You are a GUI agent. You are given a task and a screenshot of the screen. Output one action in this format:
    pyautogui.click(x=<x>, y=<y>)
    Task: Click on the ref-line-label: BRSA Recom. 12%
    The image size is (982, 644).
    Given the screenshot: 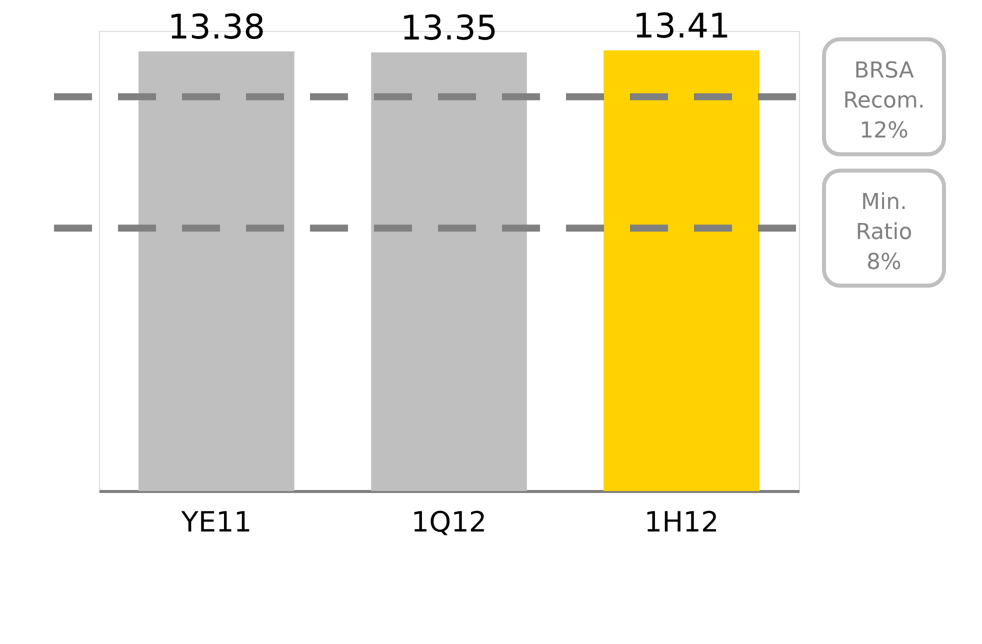 What is the action you would take?
    pyautogui.click(x=884, y=101)
    